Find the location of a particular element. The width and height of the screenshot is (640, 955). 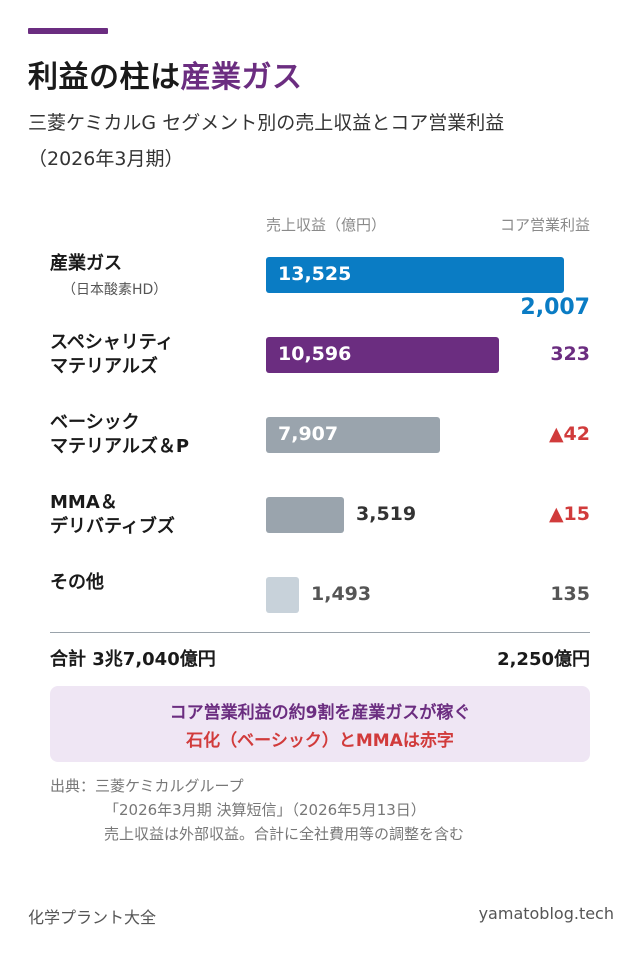

revenue-bar-specialty is located at coordinates (382, 355).